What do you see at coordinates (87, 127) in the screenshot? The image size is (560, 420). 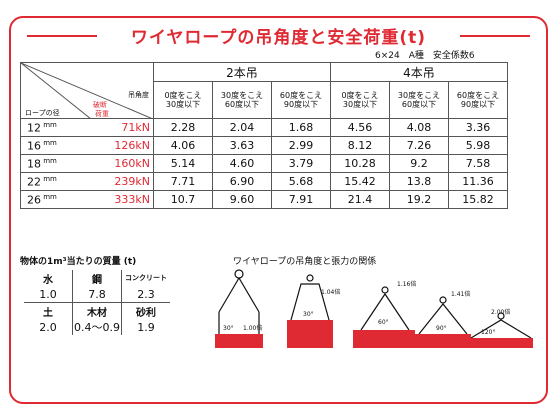 I see `row-header: 12 mm 71kN` at bounding box center [87, 127].